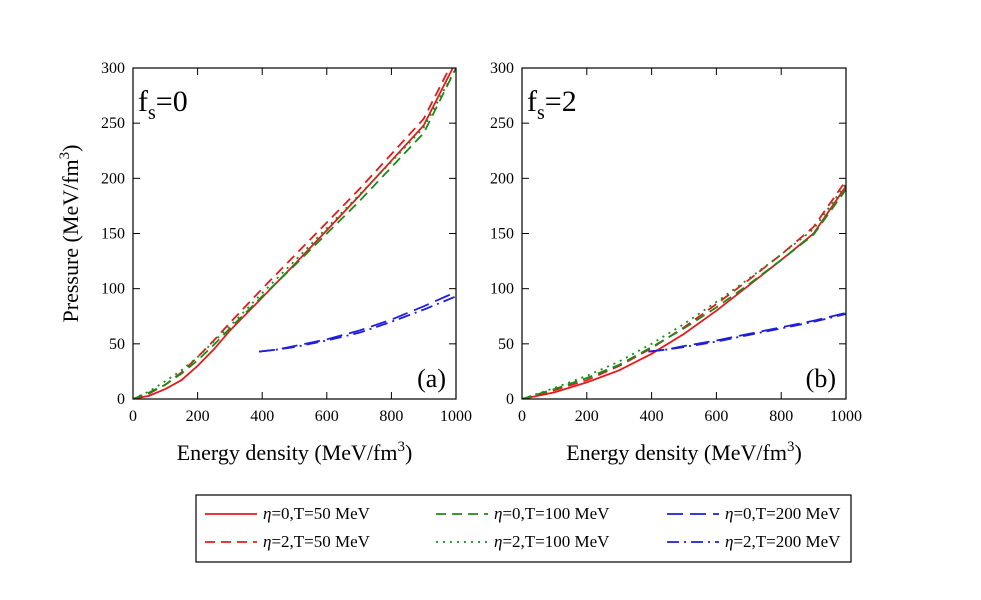  I want to click on legend-item: η=0,T=100 MeV, so click(523, 513).